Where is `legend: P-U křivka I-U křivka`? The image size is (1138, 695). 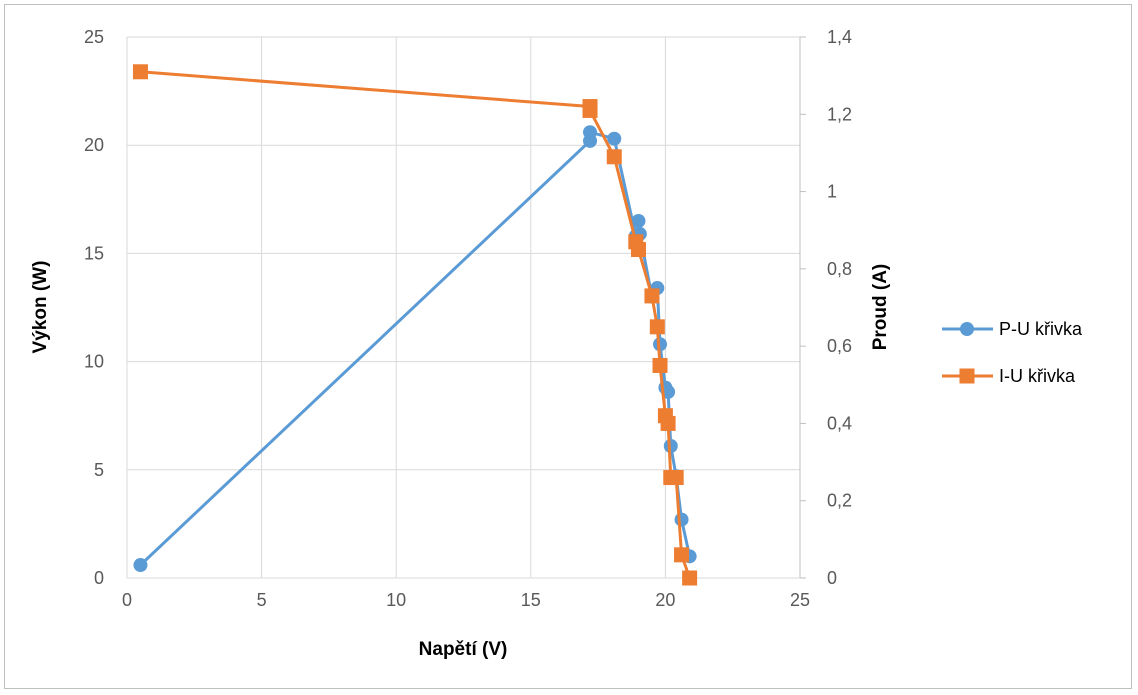
legend: P-U křivka I-U křivka is located at coordinates (1012, 352).